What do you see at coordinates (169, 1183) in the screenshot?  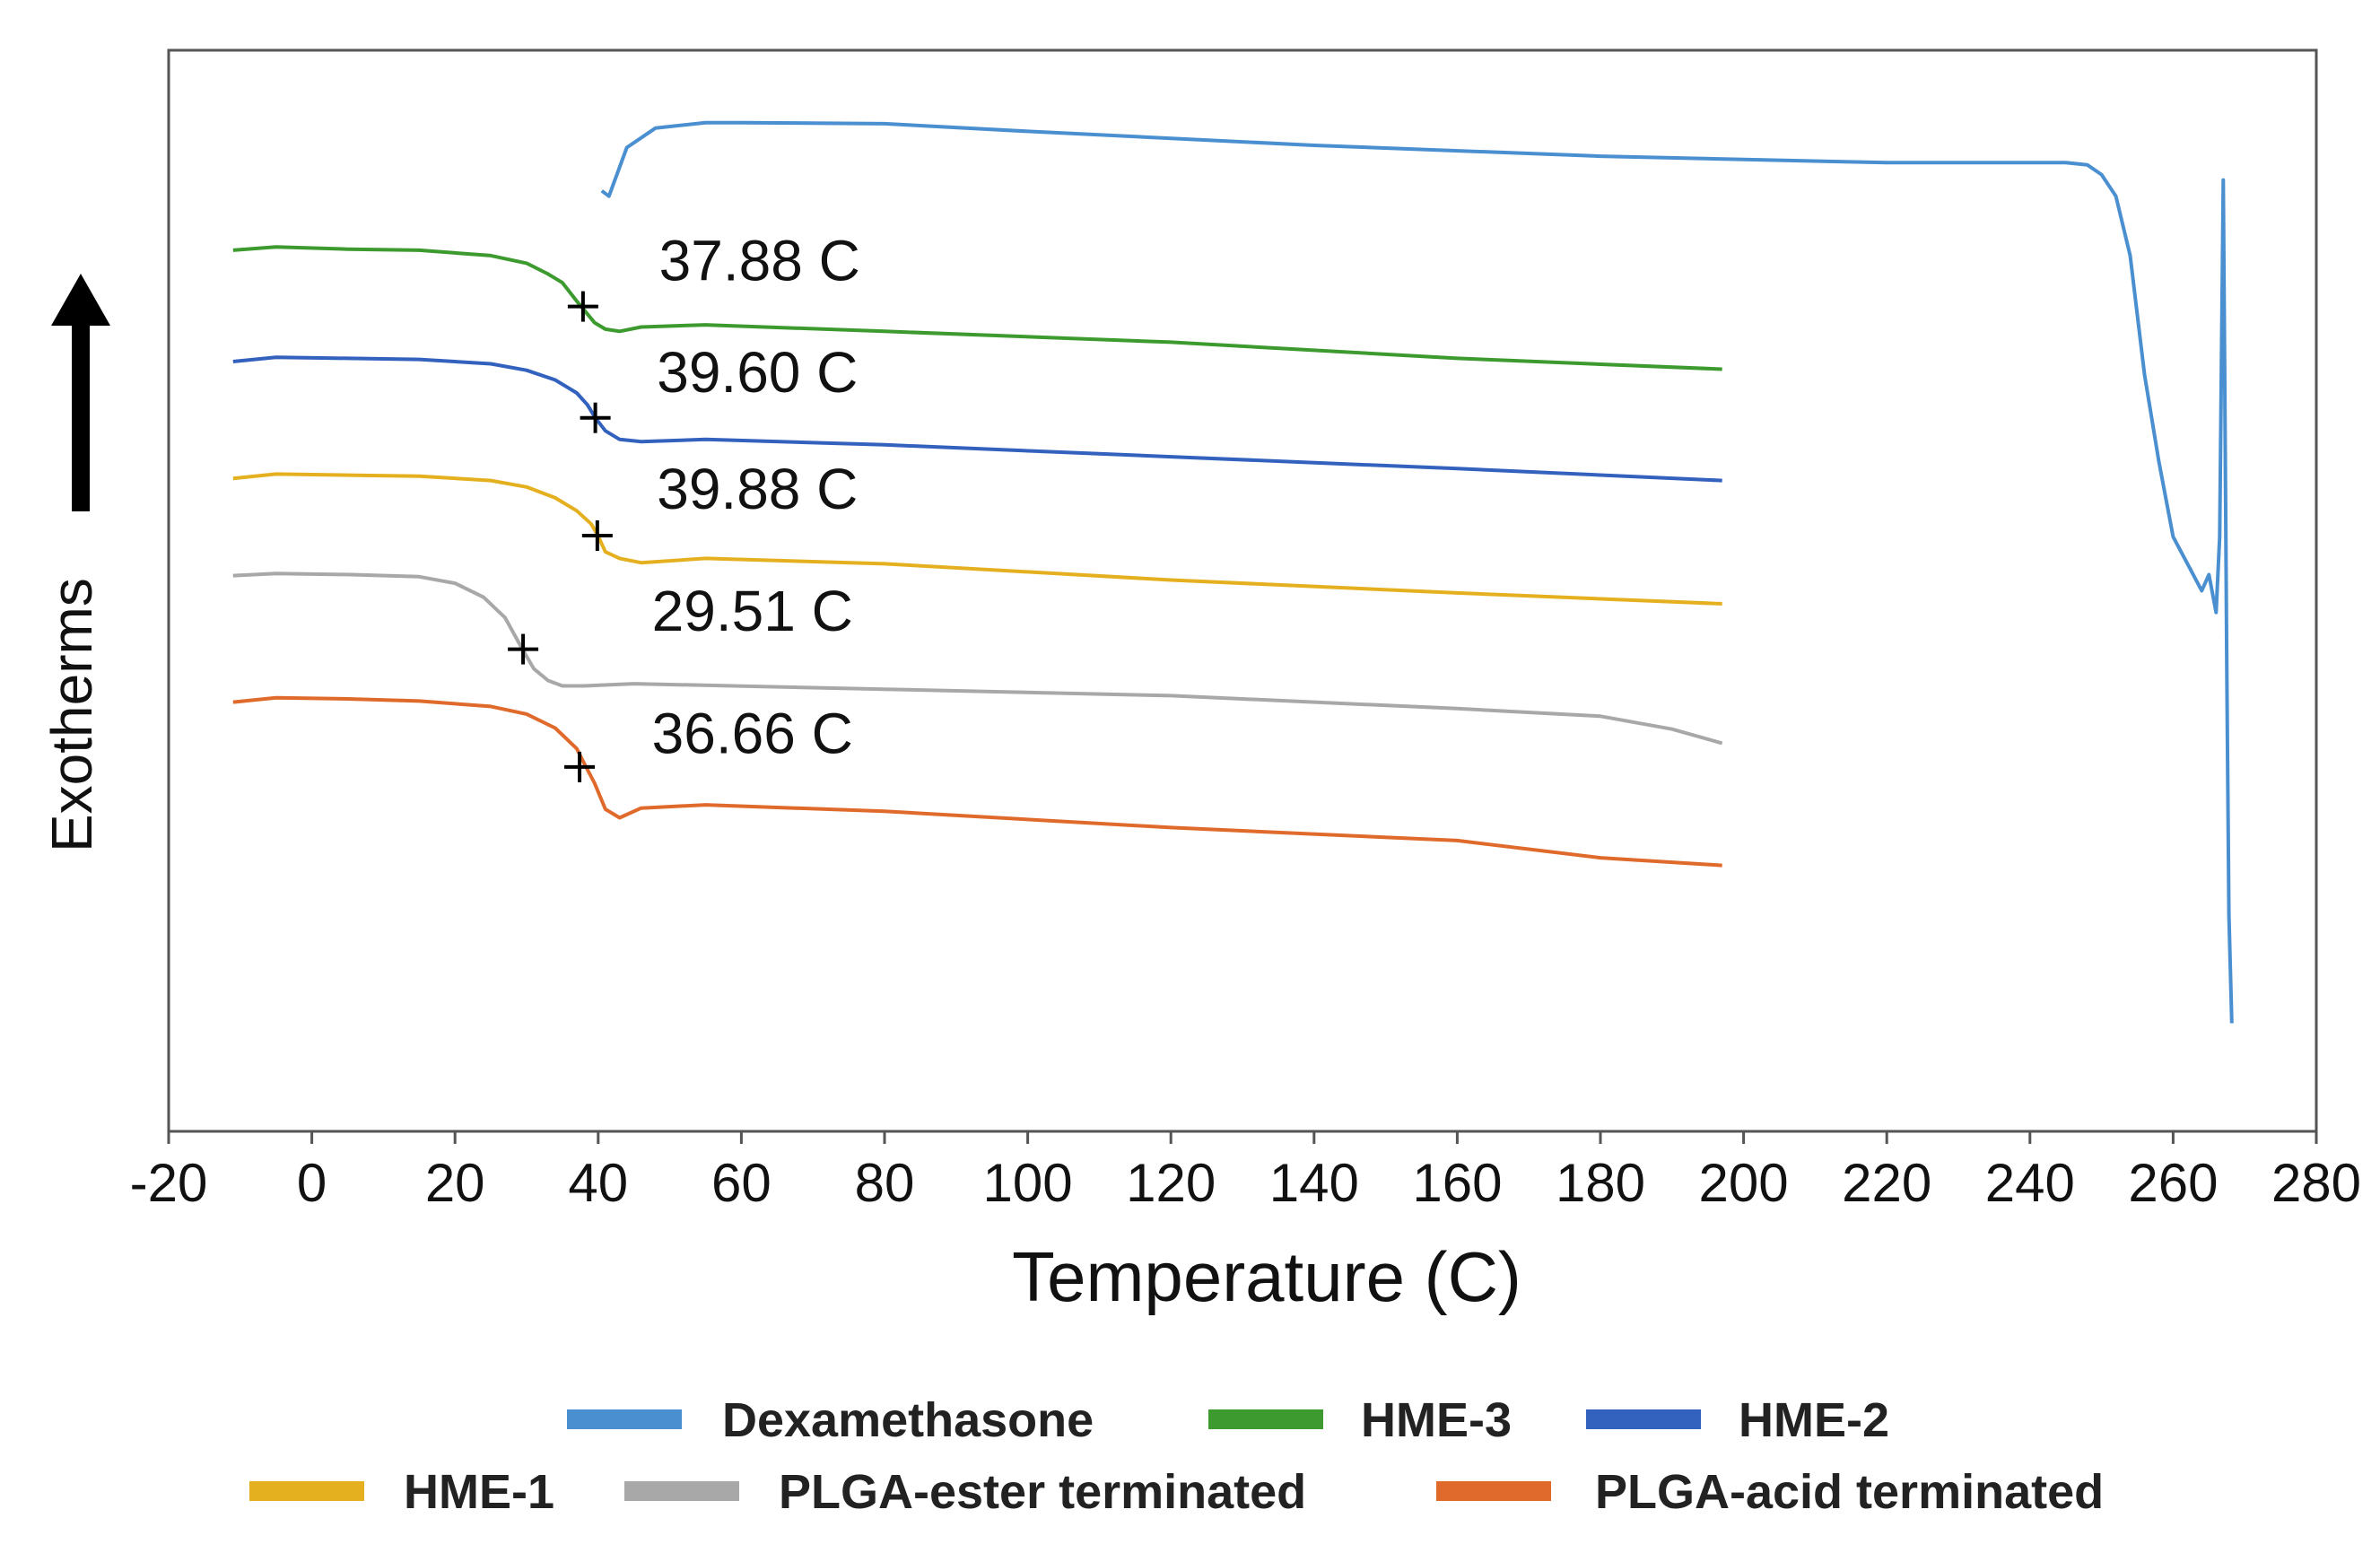 I see `x-tick-label: -20` at bounding box center [169, 1183].